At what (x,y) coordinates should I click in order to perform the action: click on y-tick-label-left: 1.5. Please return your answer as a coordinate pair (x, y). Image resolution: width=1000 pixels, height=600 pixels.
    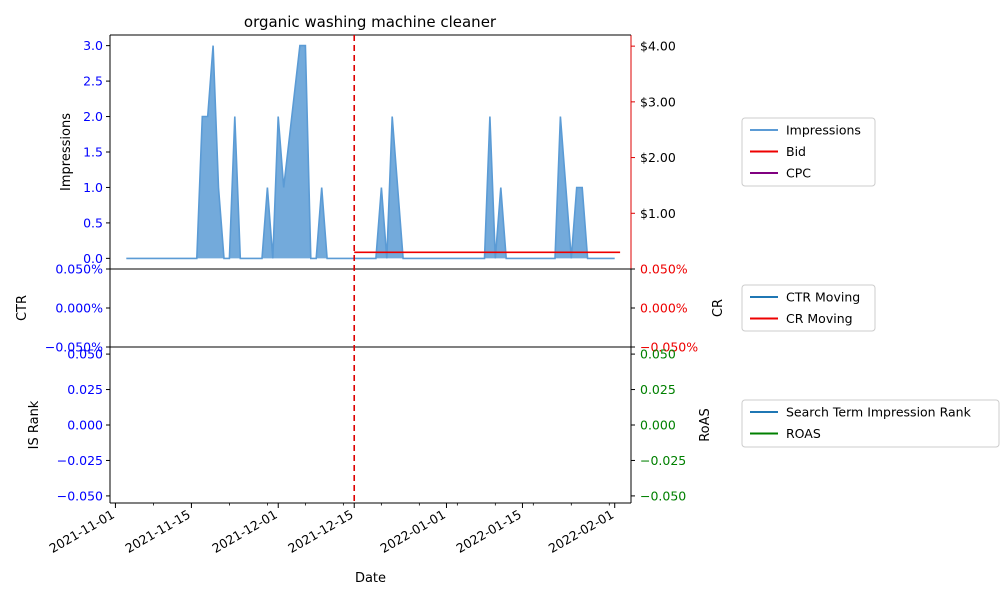
    Looking at the image, I should click on (93, 152).